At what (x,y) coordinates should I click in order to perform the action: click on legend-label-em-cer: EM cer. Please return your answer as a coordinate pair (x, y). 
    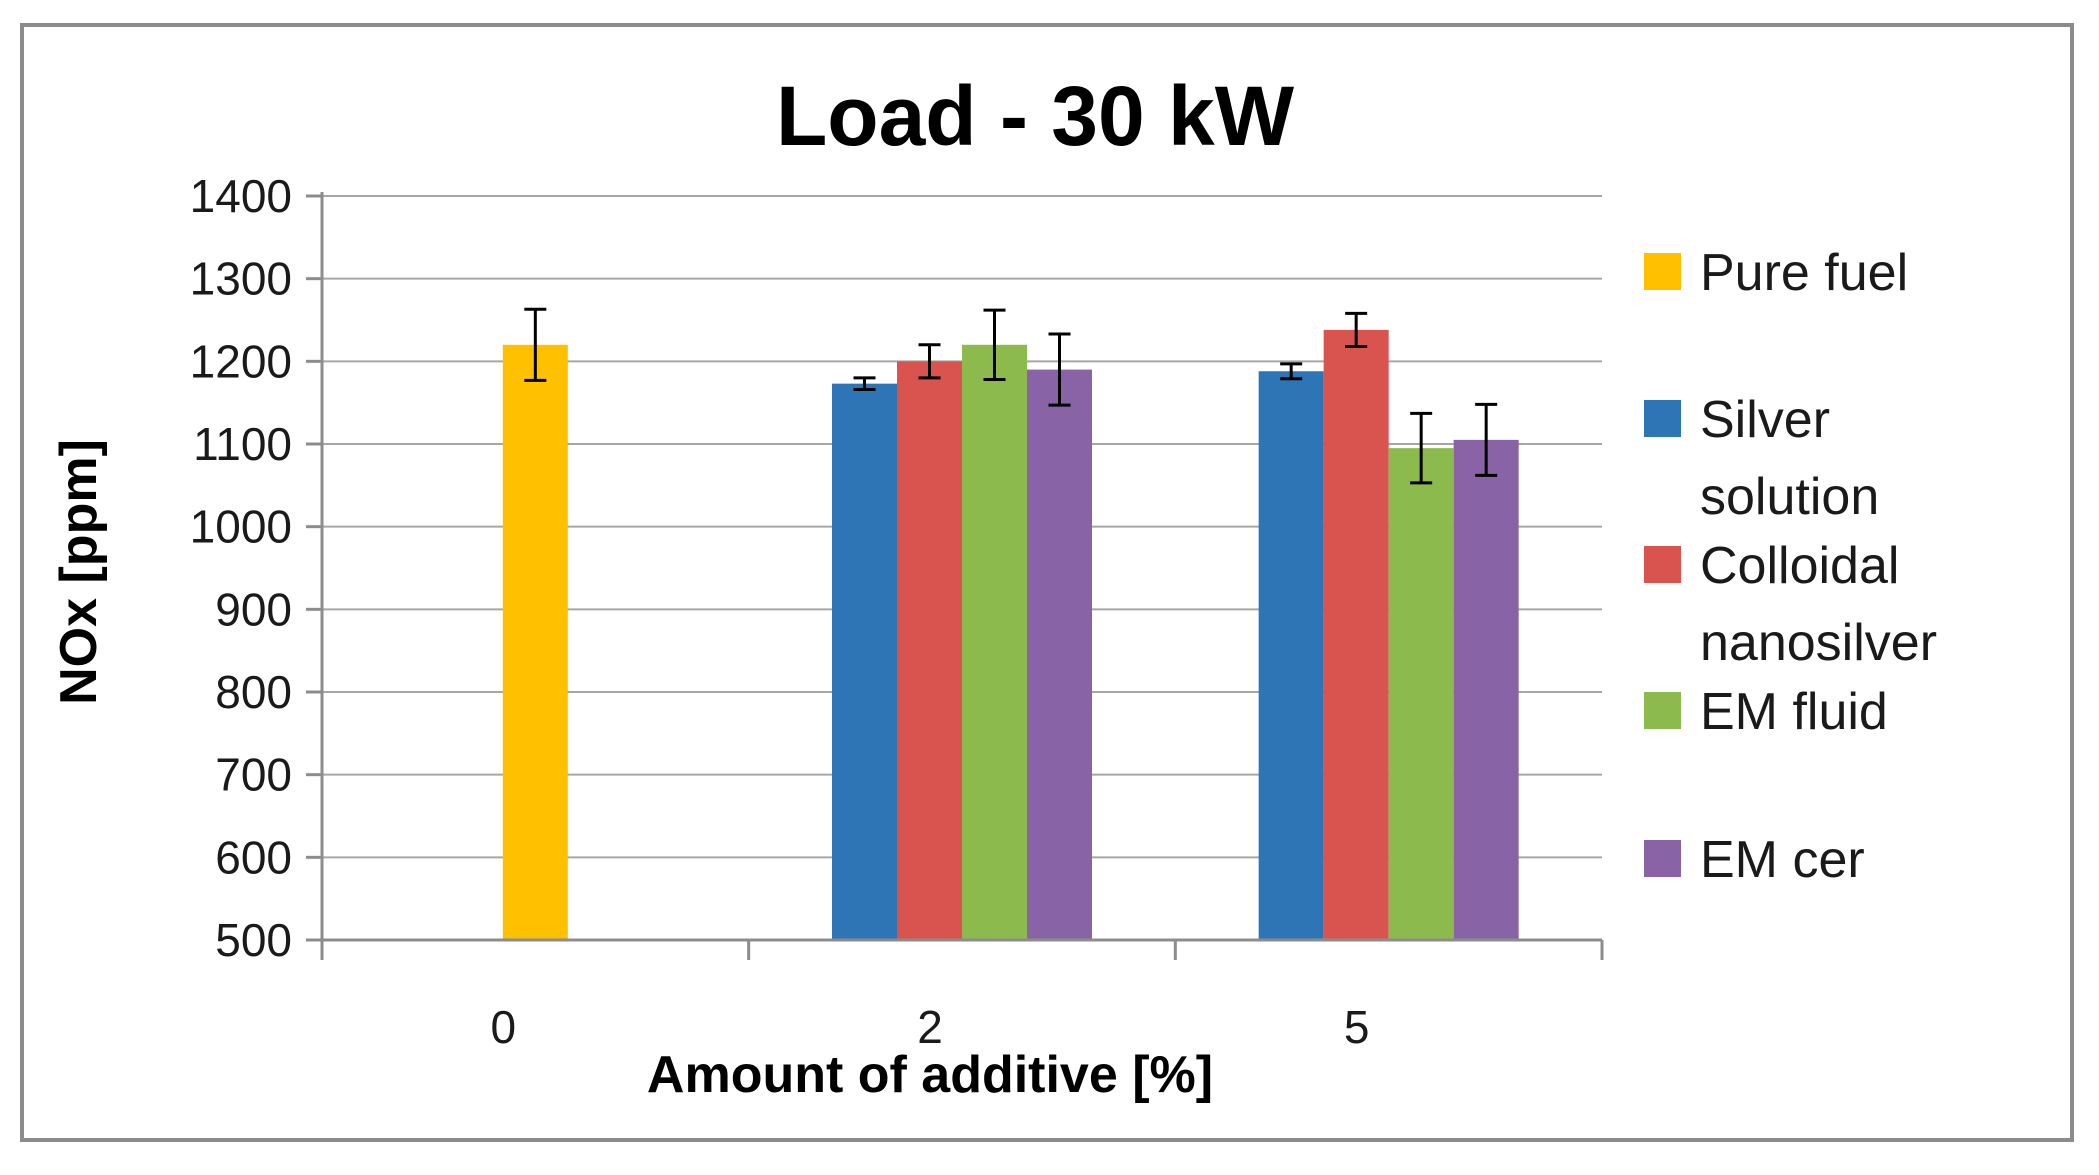
    Looking at the image, I should click on (1782, 860).